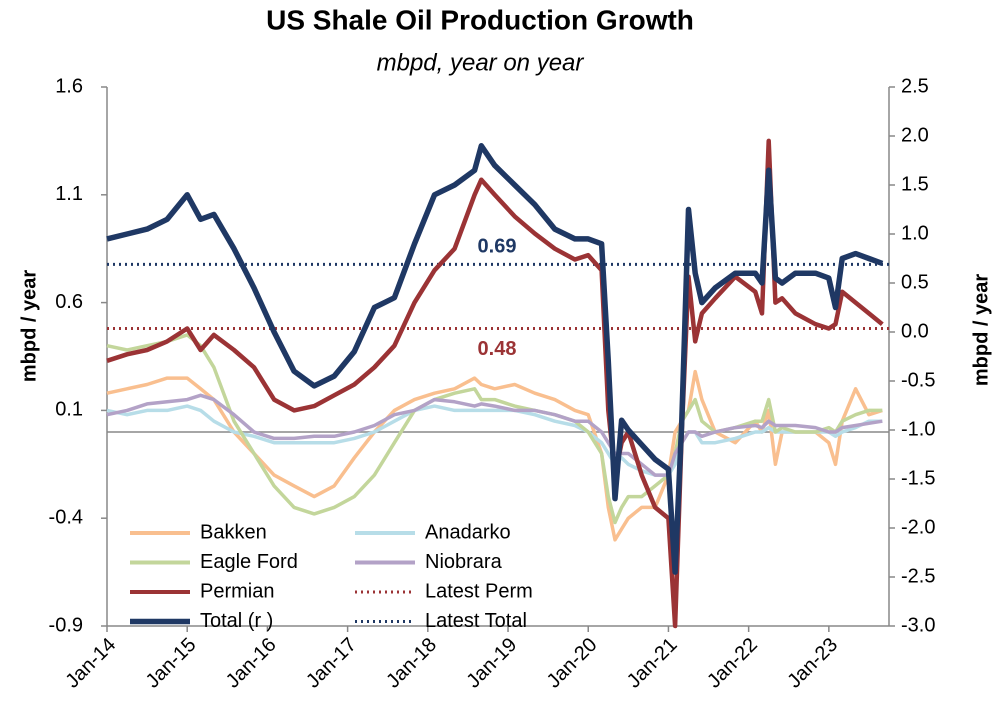  What do you see at coordinates (915, 282) in the screenshot?
I see `y2-tick-label: 0.5` at bounding box center [915, 282].